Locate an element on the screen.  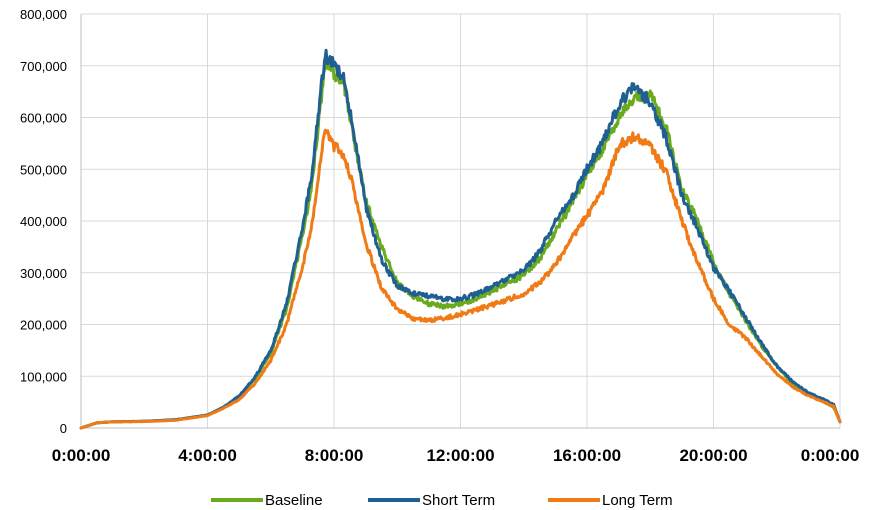
chart-legend: Baseline Short Term Long Term is located at coordinates (442, 500).